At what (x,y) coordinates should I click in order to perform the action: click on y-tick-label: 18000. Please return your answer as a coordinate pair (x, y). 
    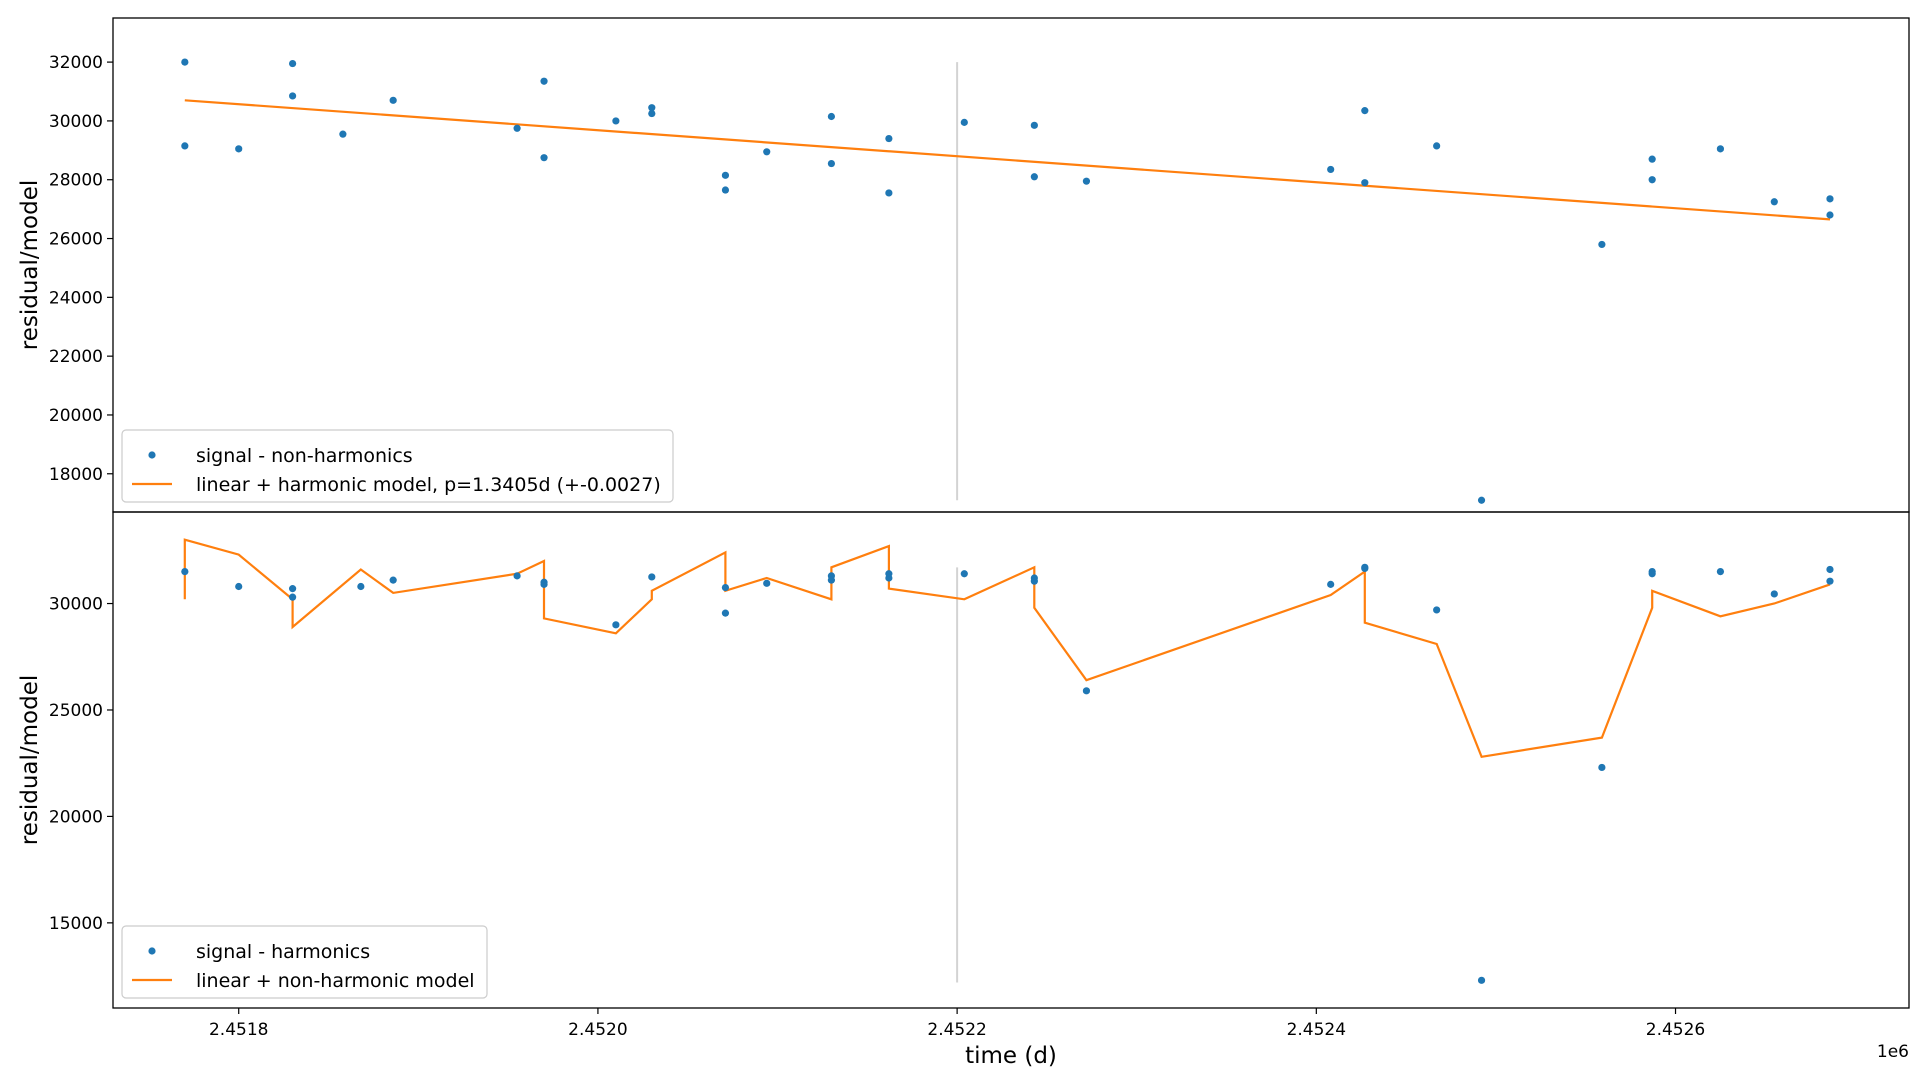
    Looking at the image, I should click on (76, 475).